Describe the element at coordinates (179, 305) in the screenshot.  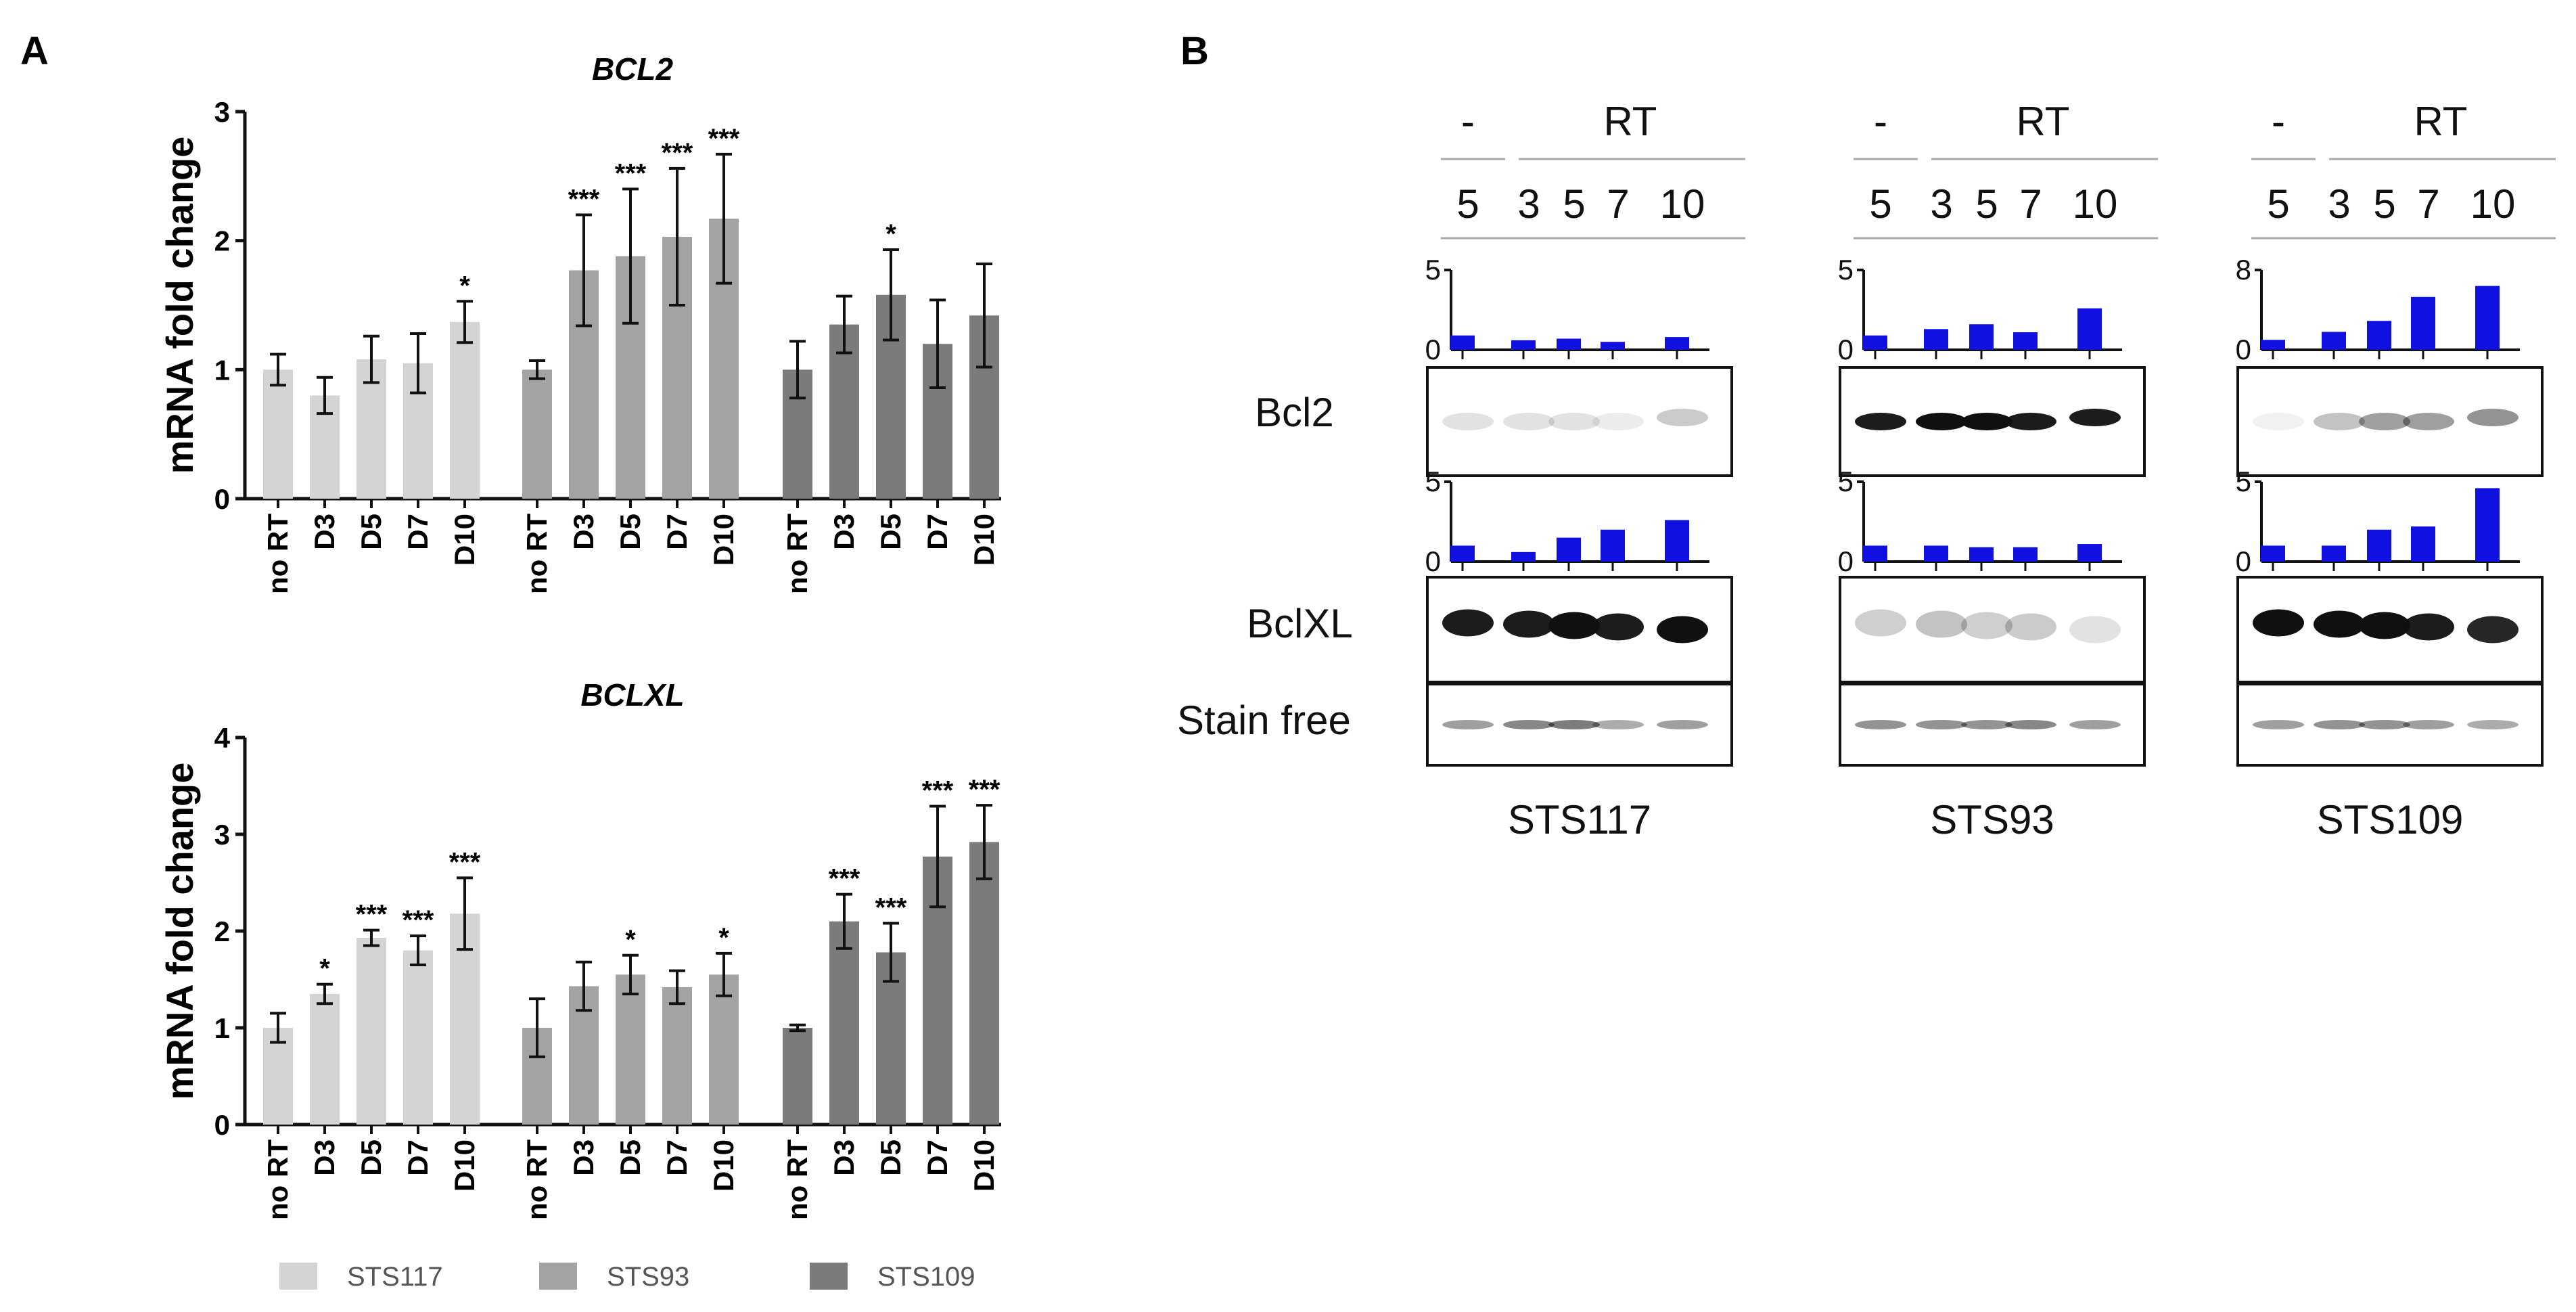
I see `y-axis-label: mRNA fold change` at that location.